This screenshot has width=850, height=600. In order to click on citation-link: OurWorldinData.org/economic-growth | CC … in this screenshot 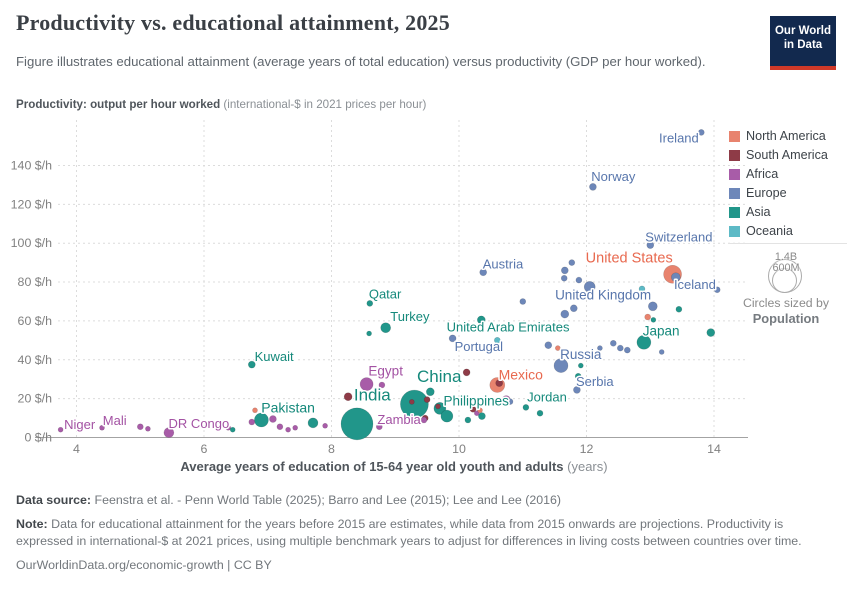, I will do `click(144, 564)`.